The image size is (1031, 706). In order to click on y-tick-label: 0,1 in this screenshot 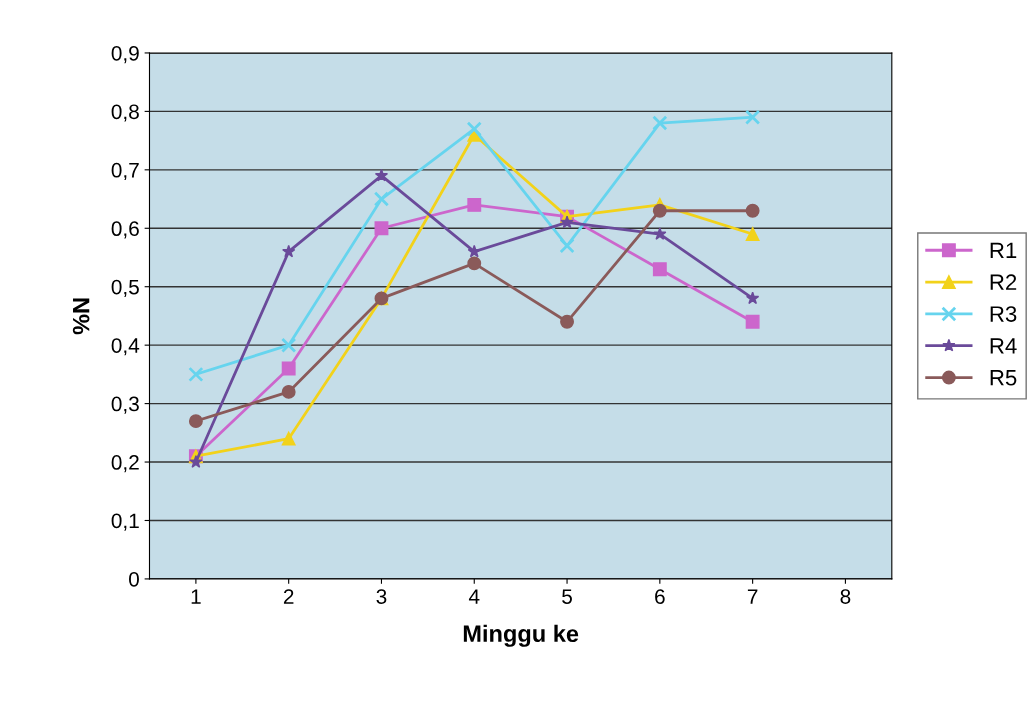, I will do `click(125, 522)`.